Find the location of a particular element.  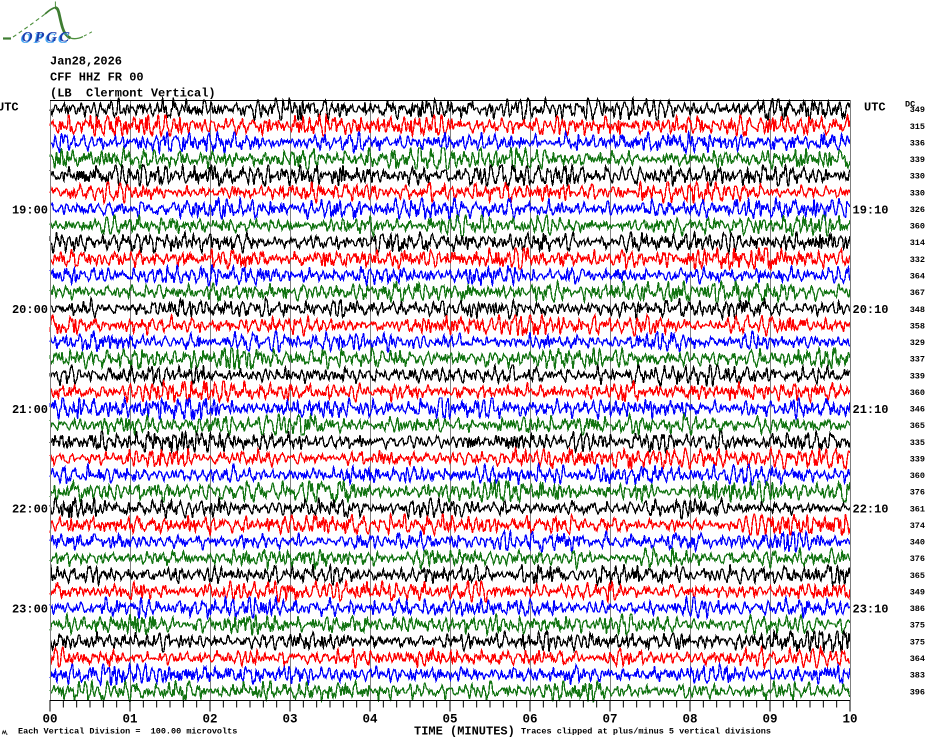

svg-text: 03 is located at coordinates (289, 720).